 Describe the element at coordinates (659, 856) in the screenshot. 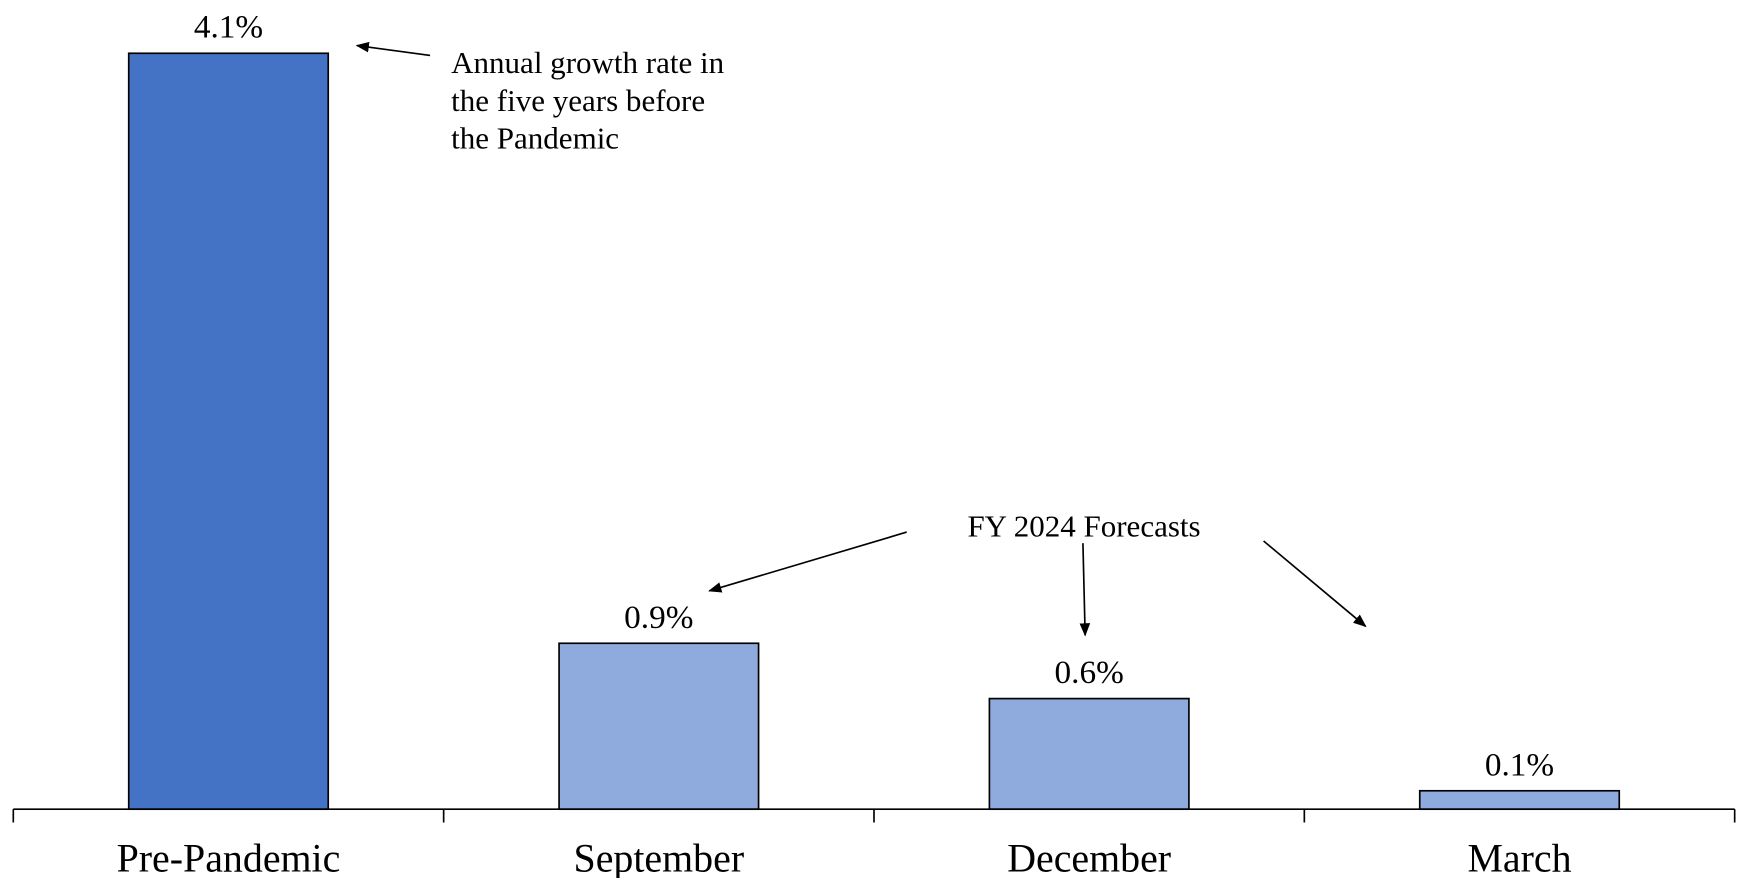

I see `x-tick-label: September` at that location.